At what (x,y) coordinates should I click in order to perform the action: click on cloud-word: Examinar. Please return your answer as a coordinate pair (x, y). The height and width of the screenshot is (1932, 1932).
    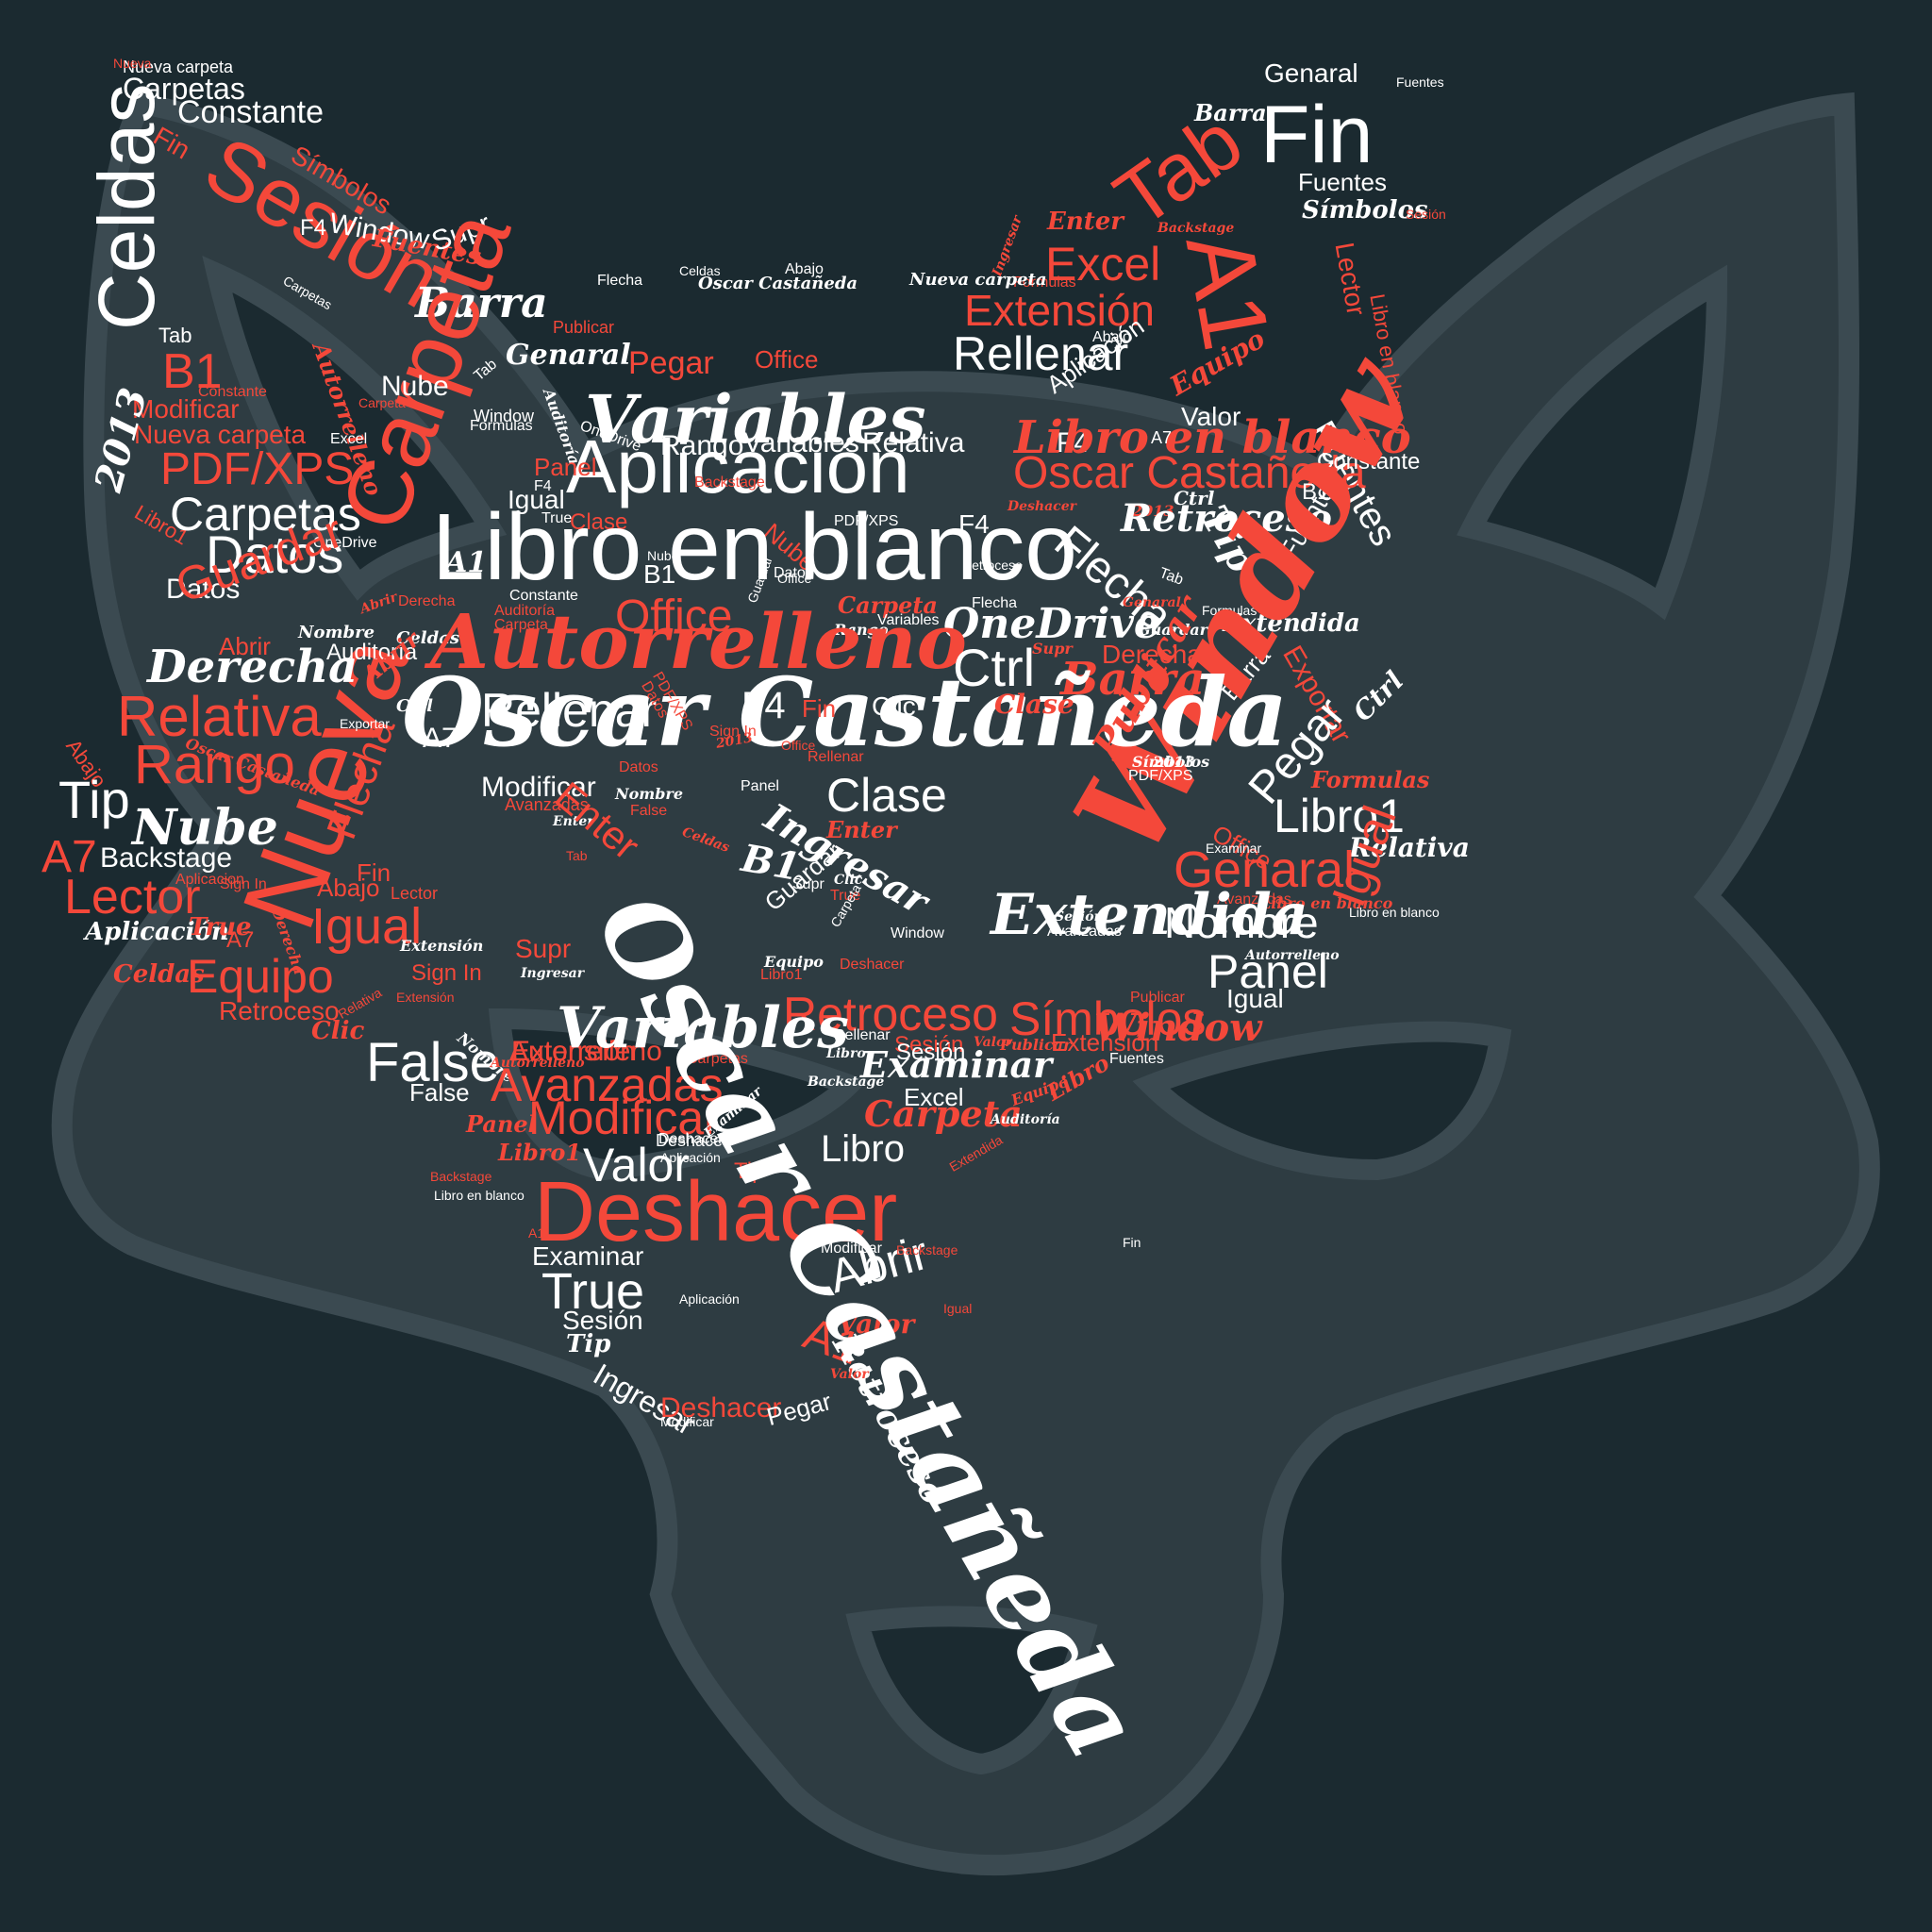
    Looking at the image, I should click on (957, 1064).